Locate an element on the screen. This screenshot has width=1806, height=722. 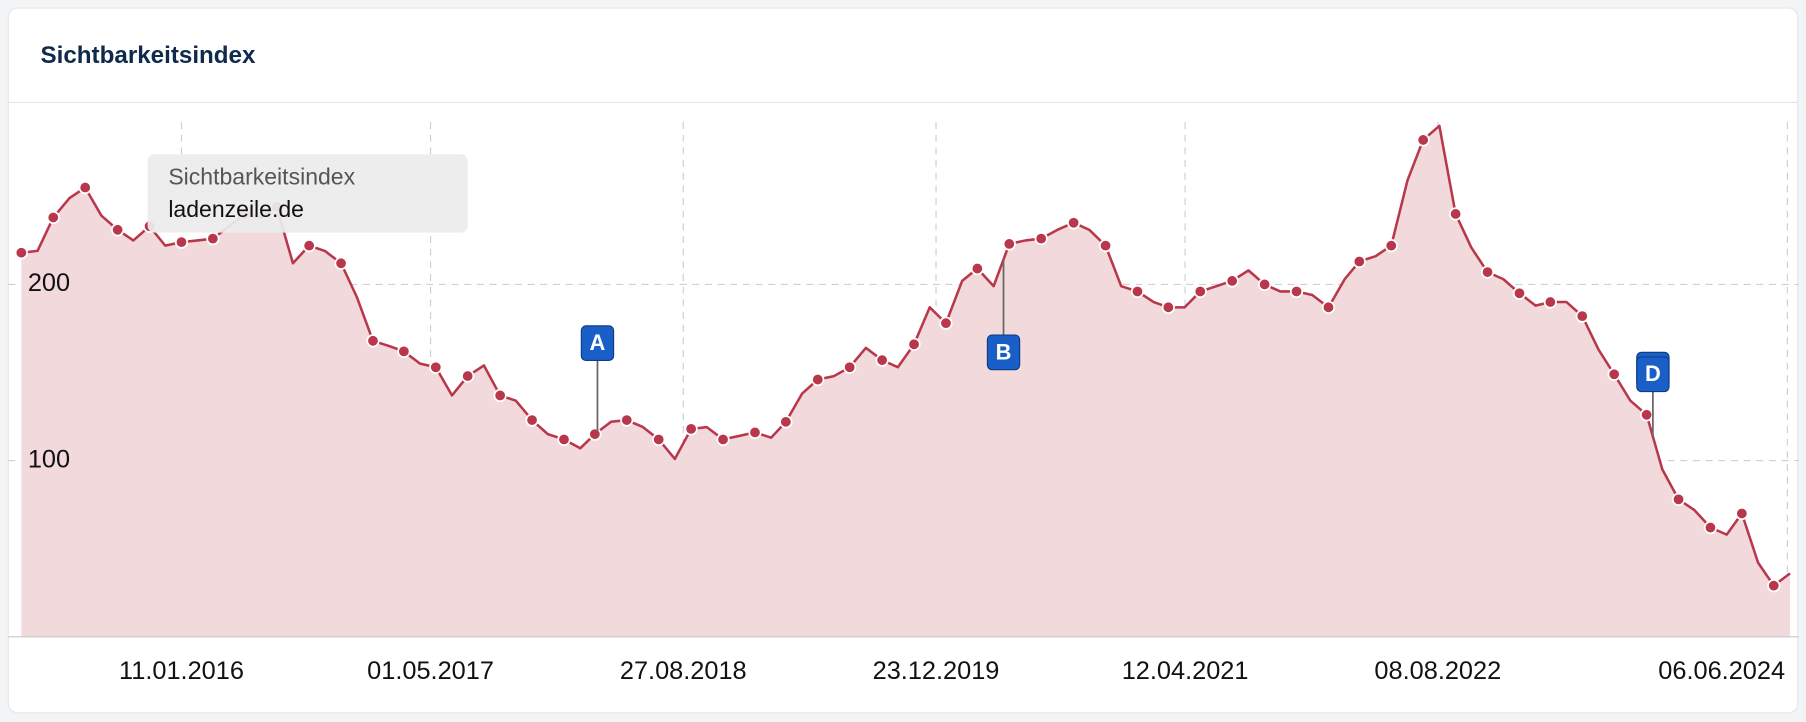
legend-box is located at coordinates (307, 193).